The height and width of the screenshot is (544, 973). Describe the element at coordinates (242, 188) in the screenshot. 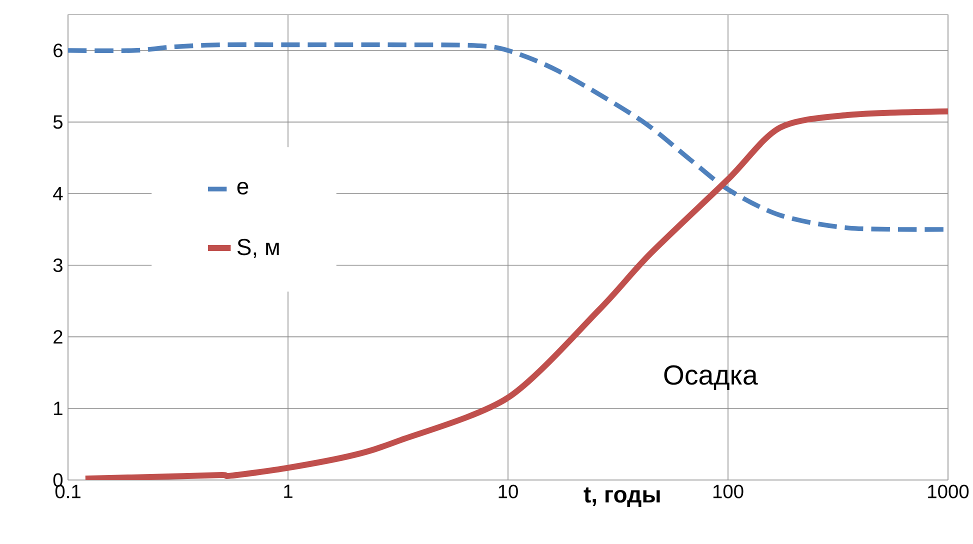

I see `legend-label: e` at that location.